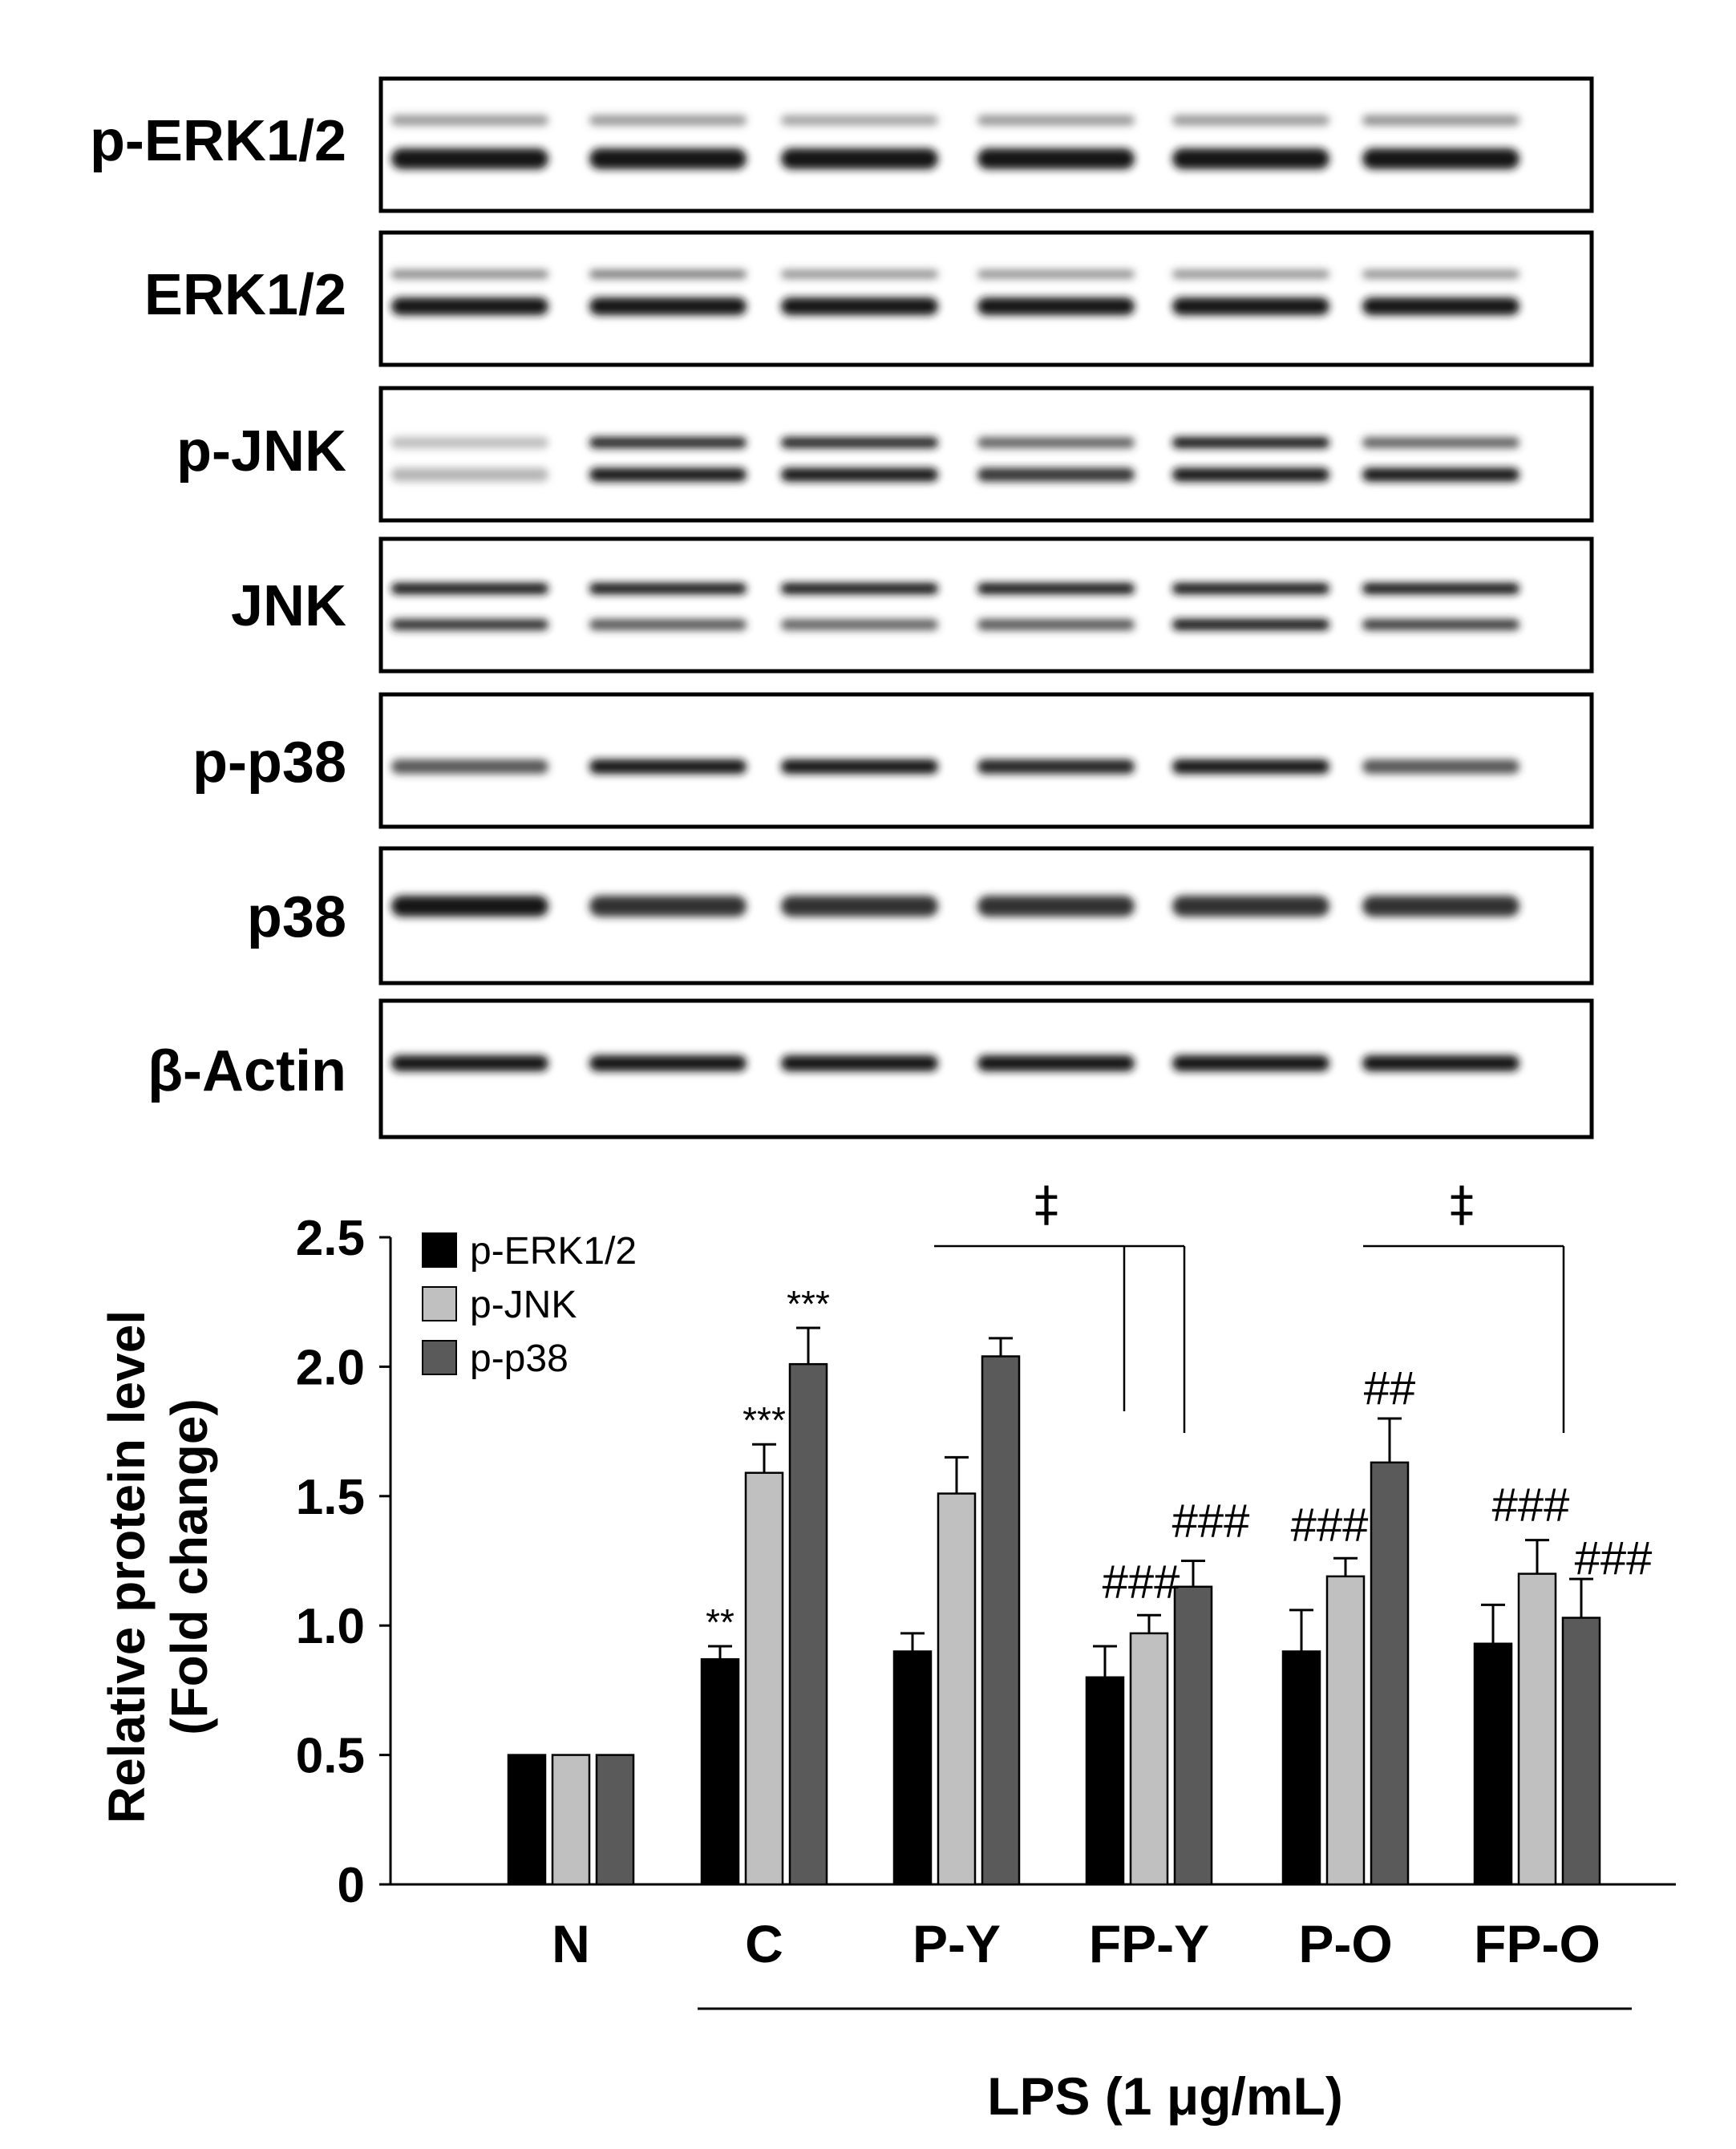  Describe the element at coordinates (261, 451) in the screenshot. I see `blot-p-jnk-label: p-JNK` at that location.